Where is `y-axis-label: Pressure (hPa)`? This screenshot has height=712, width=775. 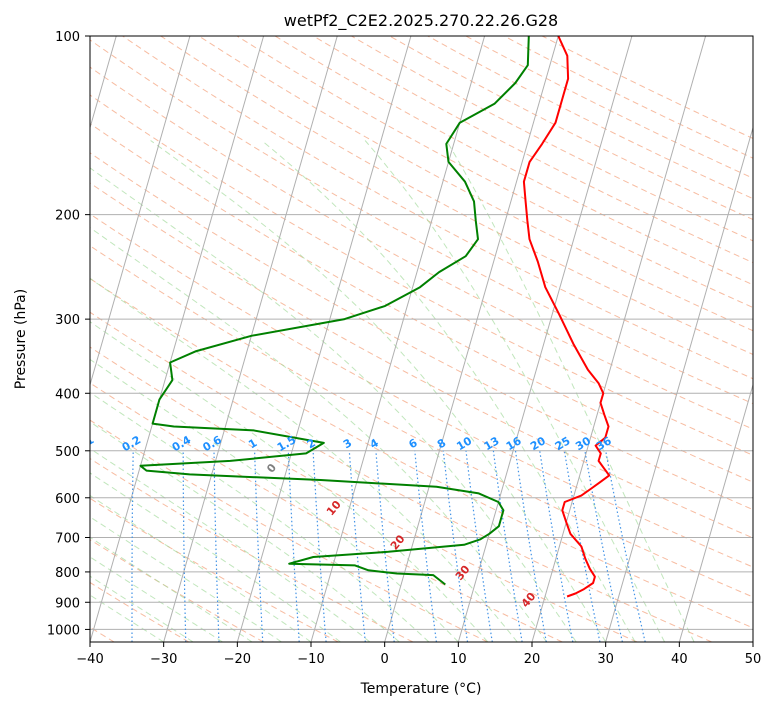
y-axis-label: Pressure (hPa) is located at coordinates (21, 339).